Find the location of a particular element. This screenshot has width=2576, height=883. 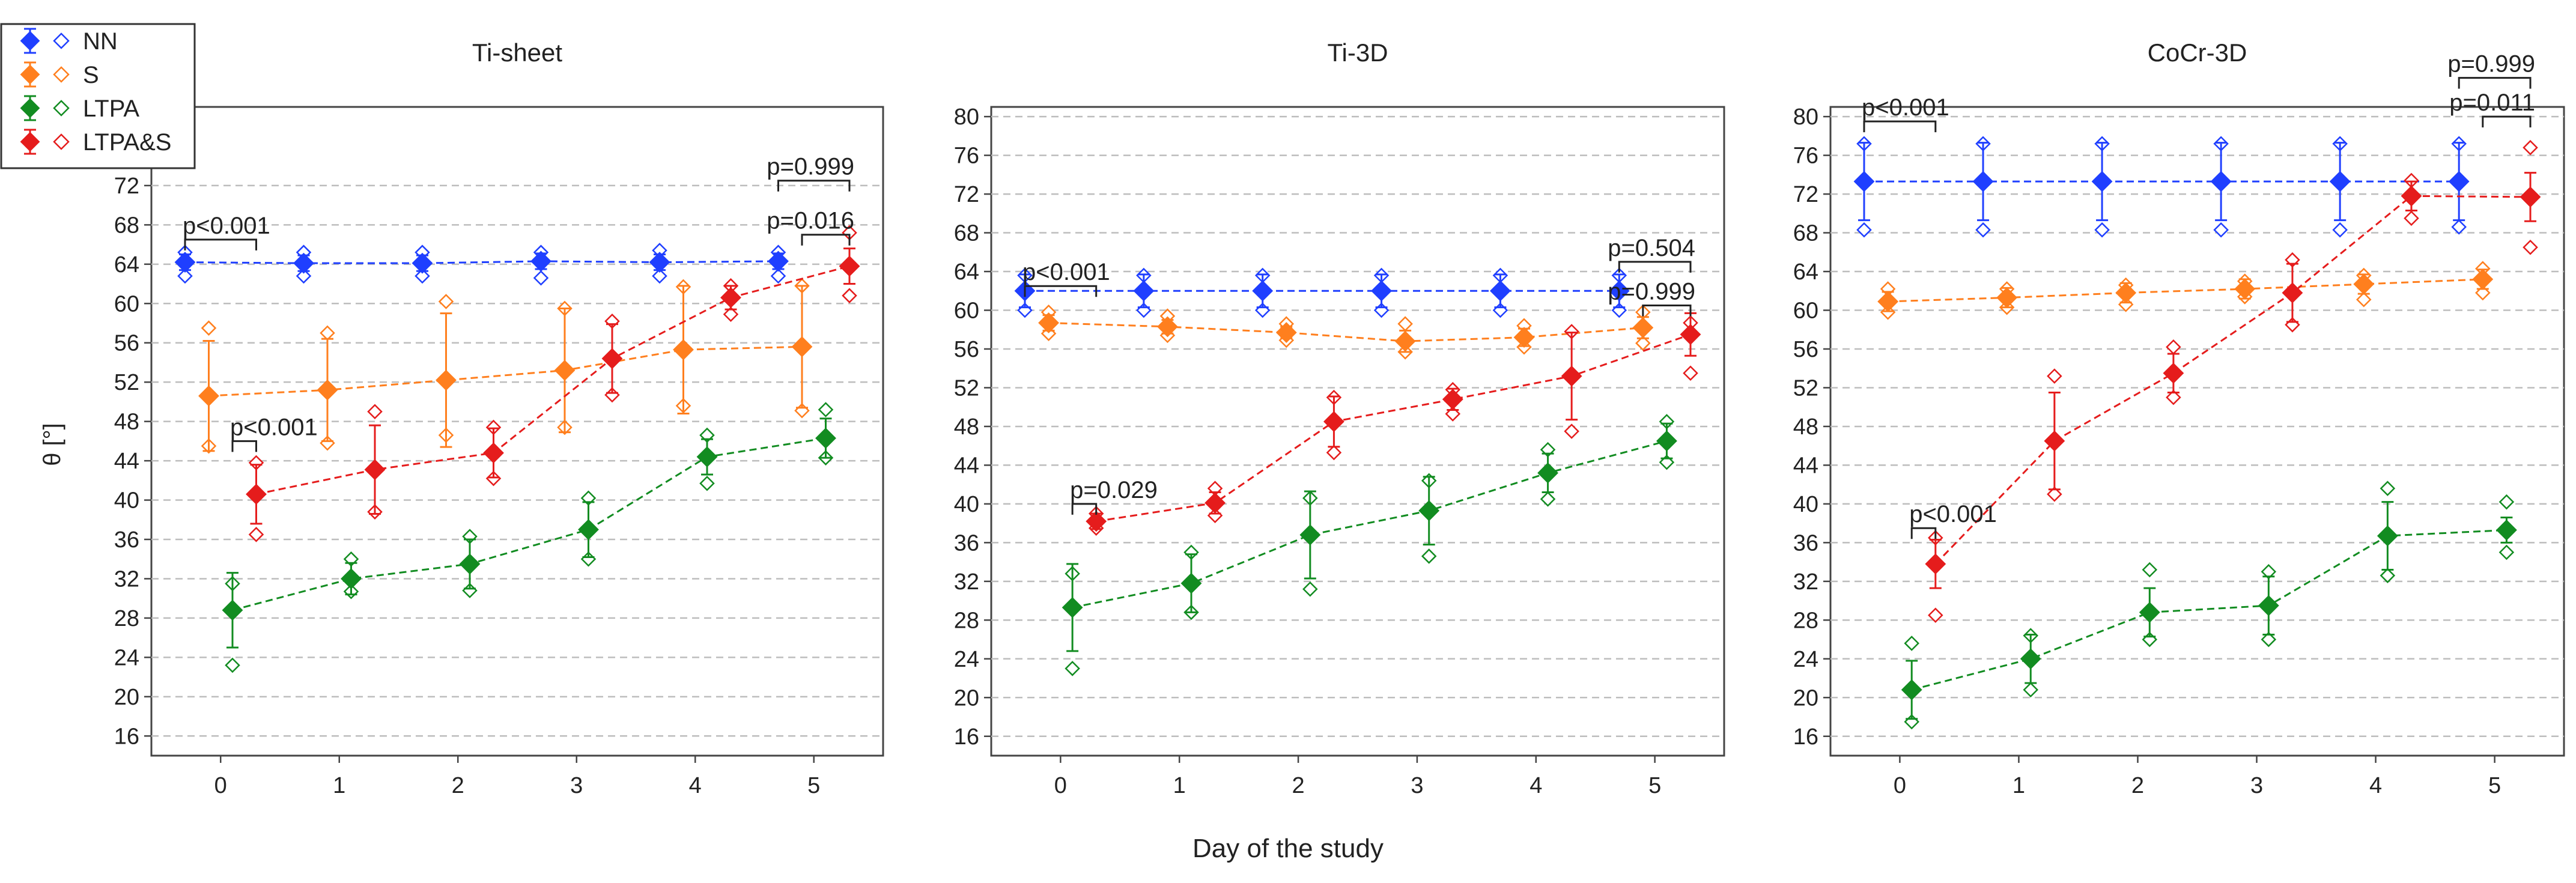

significance-bracket: p<0.001 is located at coordinates (1953, 520).